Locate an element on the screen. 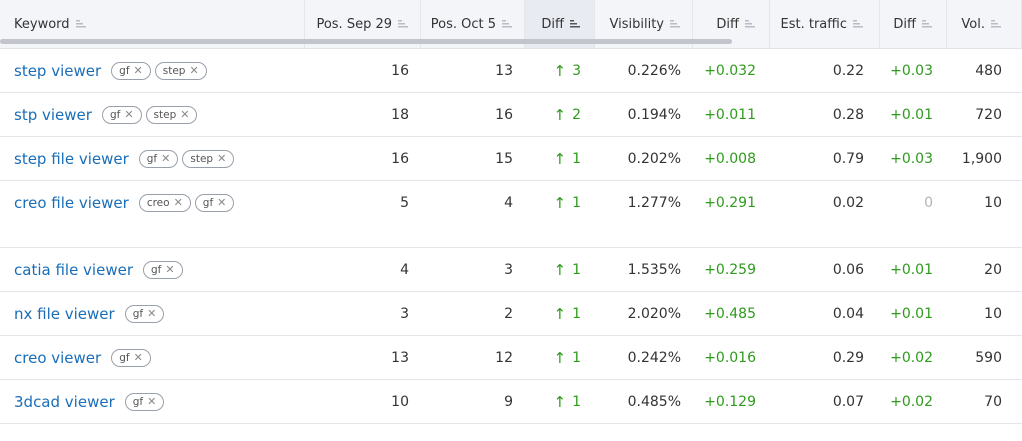 This screenshot has width=1022, height=441. est-traffic-cell: 0.22 is located at coordinates (825, 70).